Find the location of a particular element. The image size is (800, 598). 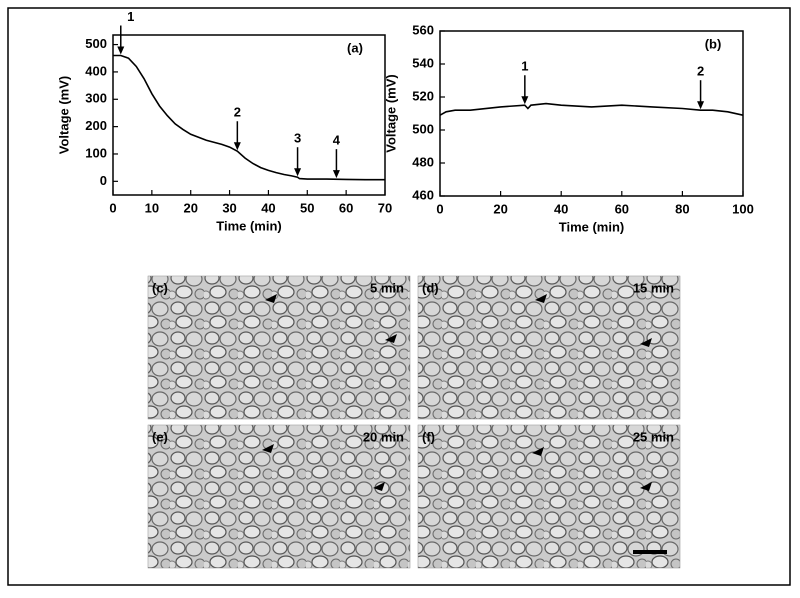

image-time: 5 min is located at coordinates (387, 287).